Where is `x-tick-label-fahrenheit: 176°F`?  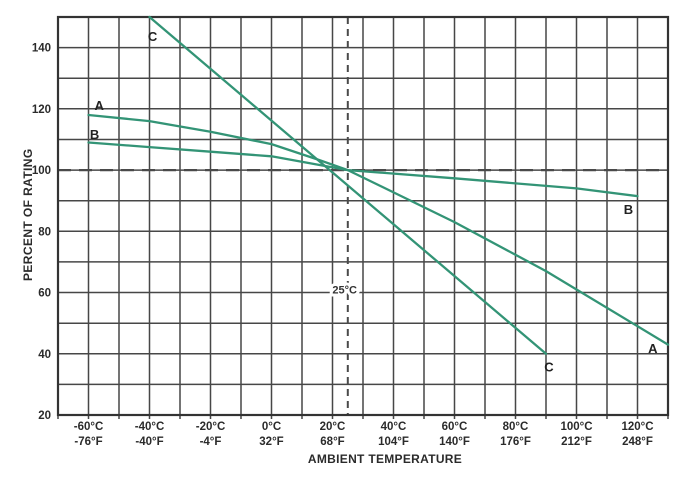
x-tick-label-fahrenheit: 176°F is located at coordinates (515, 442).